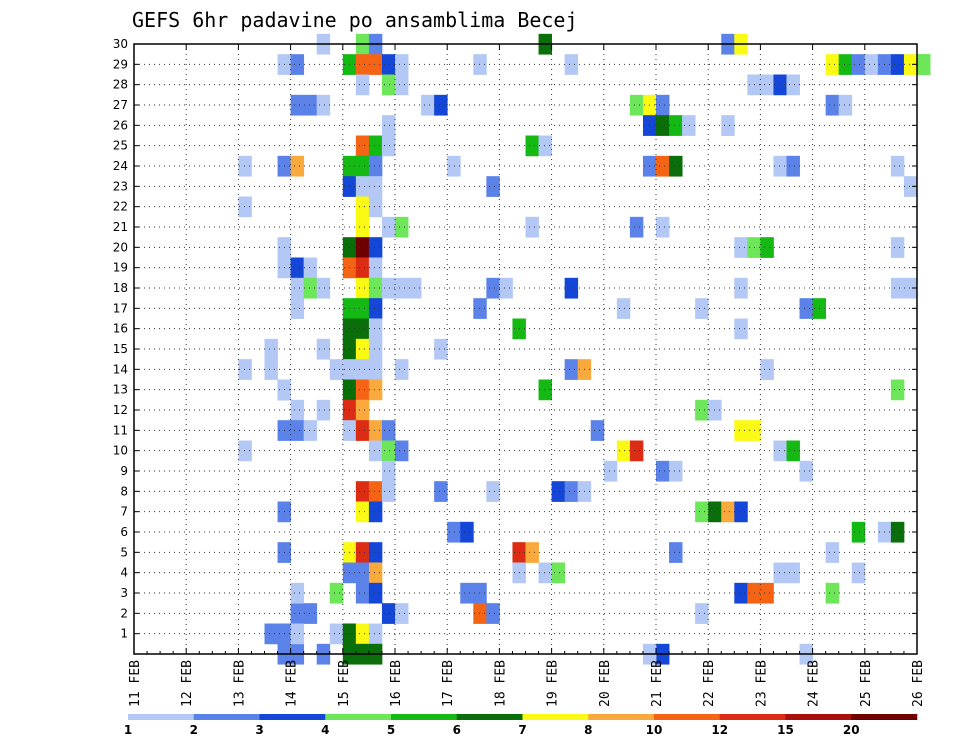  Describe the element at coordinates (761, 683) in the screenshot. I see `x-tick-label: 23 FEB` at that location.